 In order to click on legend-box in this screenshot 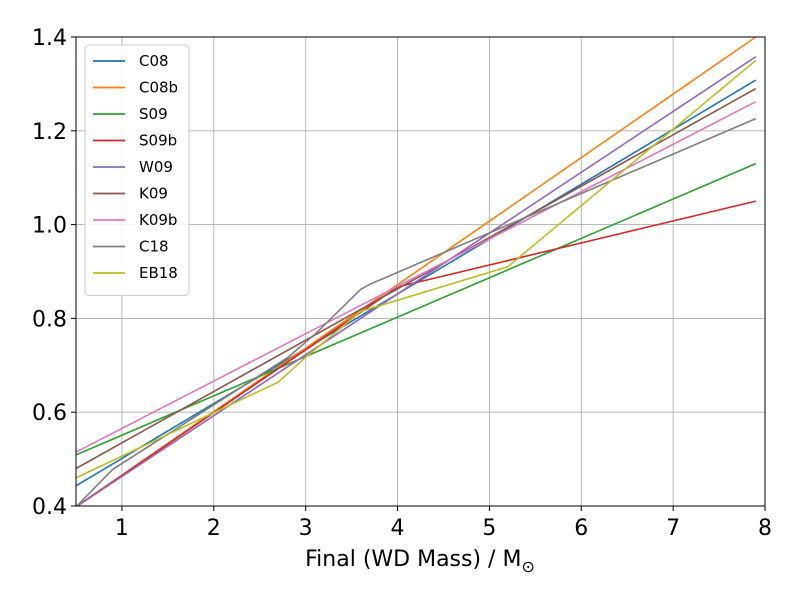, I will do `click(137, 170)`.